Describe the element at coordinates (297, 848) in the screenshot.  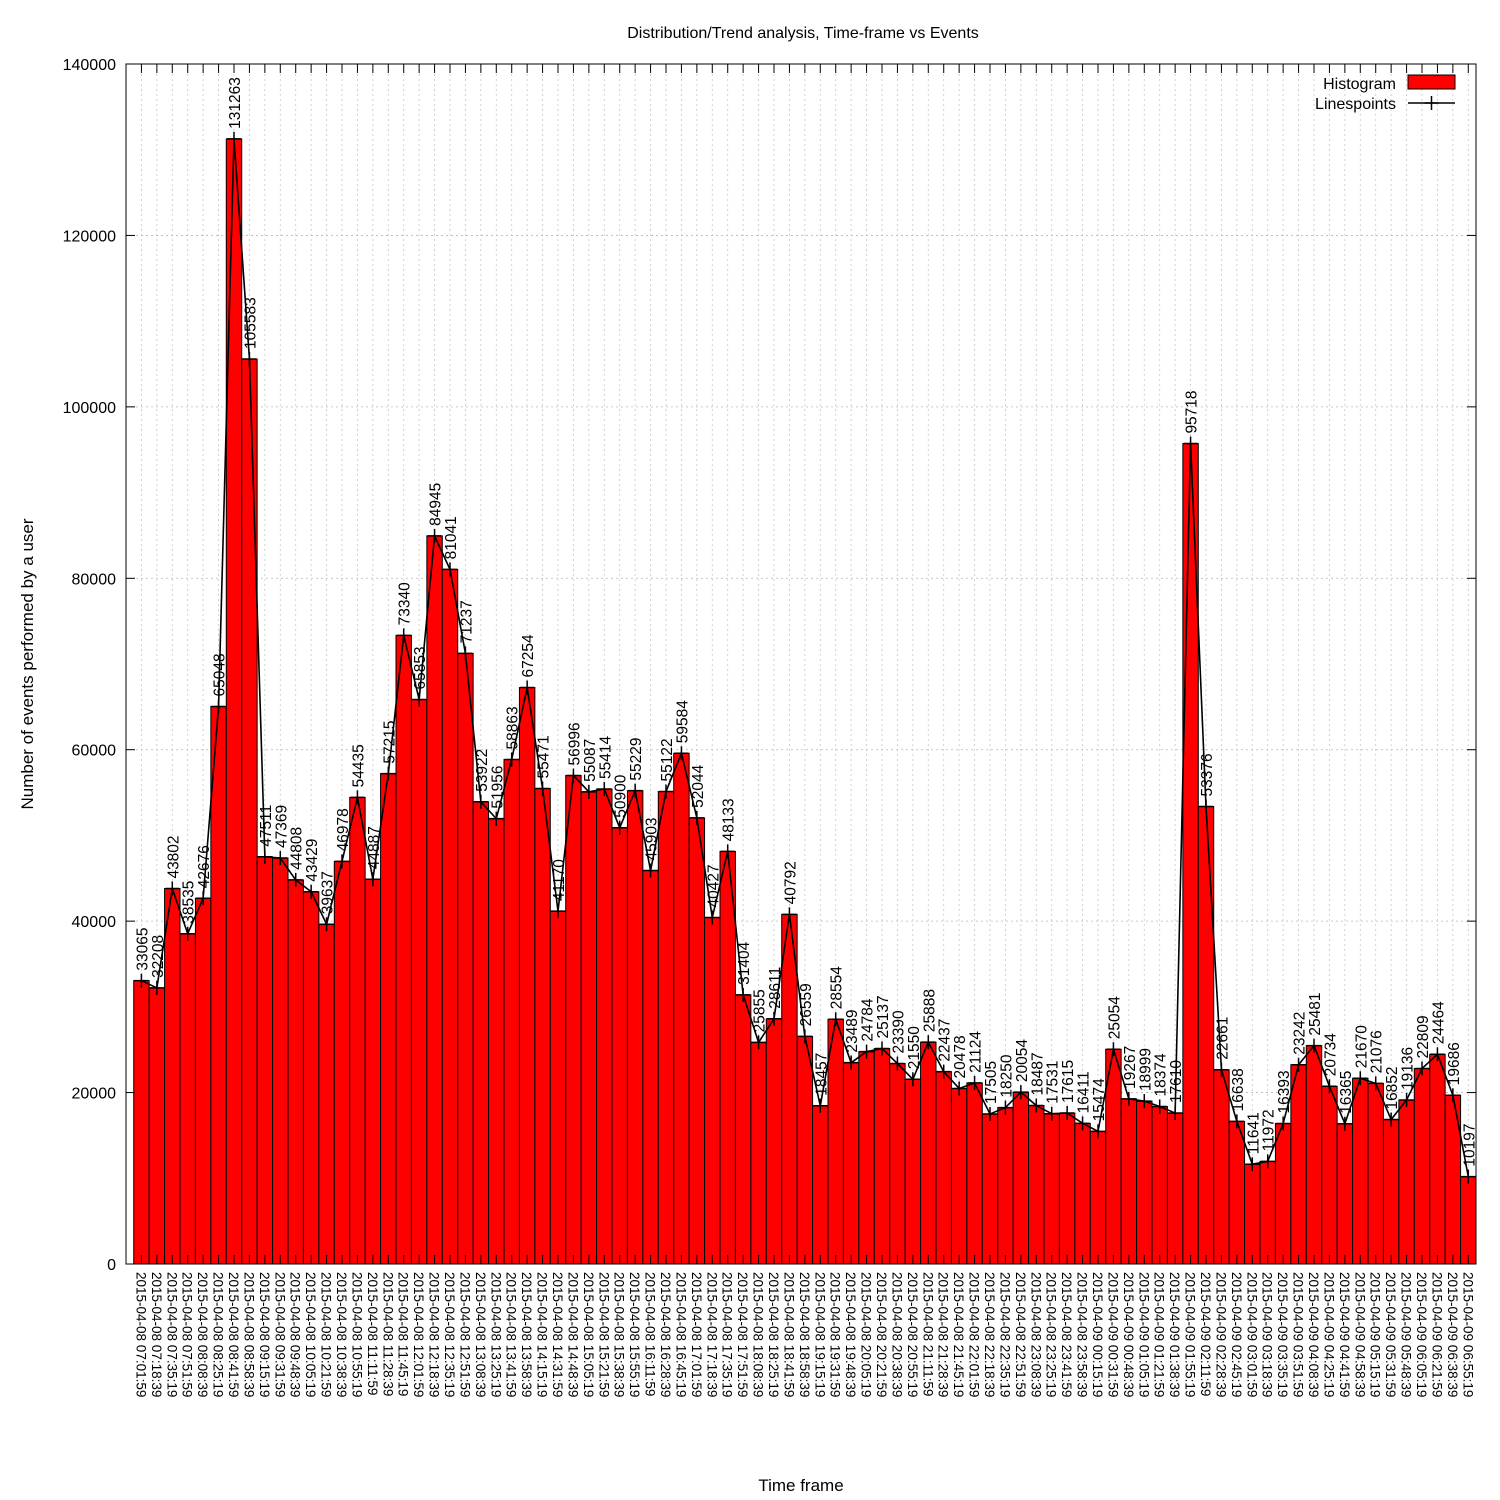
I see `data-label: 44808` at that location.